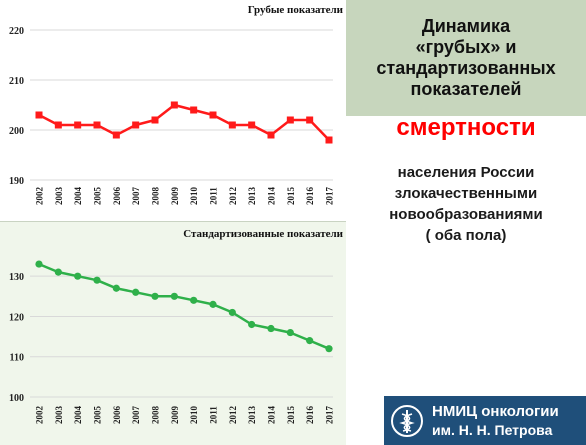  Describe the element at coordinates (330, 415) in the screenshot. I see `standardized-x-tick-label: 2017` at that location.